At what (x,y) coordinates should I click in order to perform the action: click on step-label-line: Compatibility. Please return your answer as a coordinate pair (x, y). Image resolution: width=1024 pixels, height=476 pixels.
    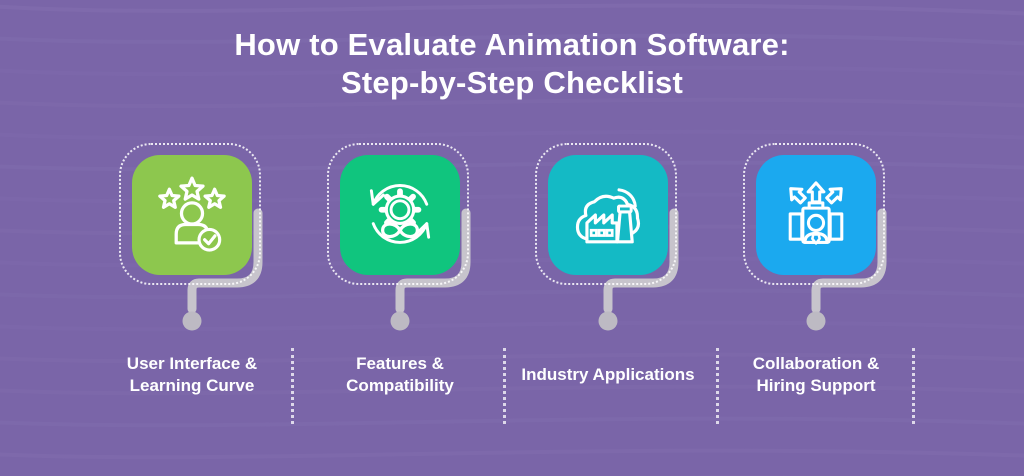
    Looking at the image, I should click on (400, 385).